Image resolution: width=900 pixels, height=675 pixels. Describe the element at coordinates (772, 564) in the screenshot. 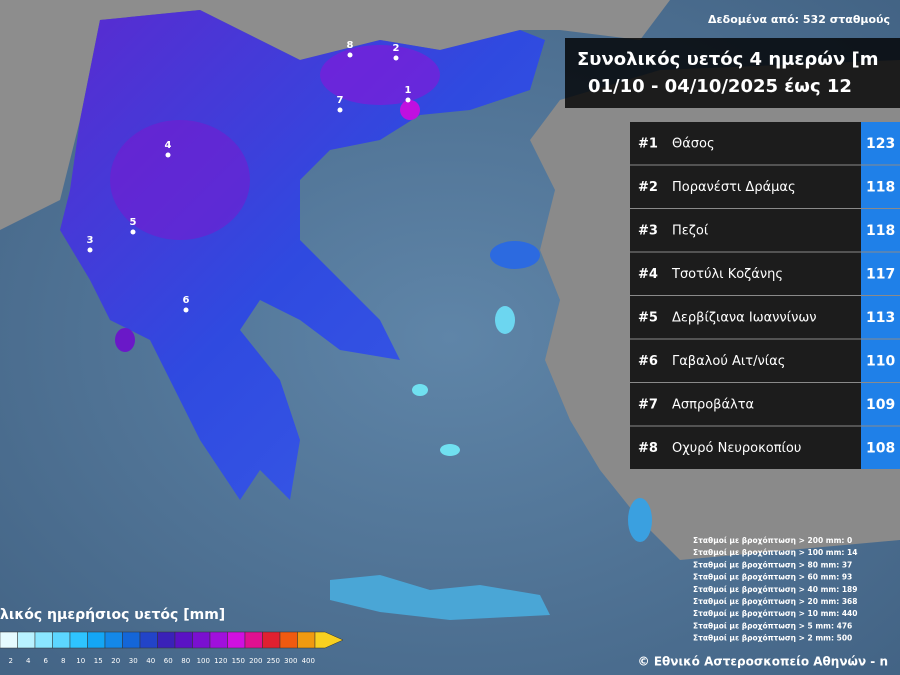

I see `stat-line: Σταθμοί με βροχόπτωση > 80 mm: 37` at that location.